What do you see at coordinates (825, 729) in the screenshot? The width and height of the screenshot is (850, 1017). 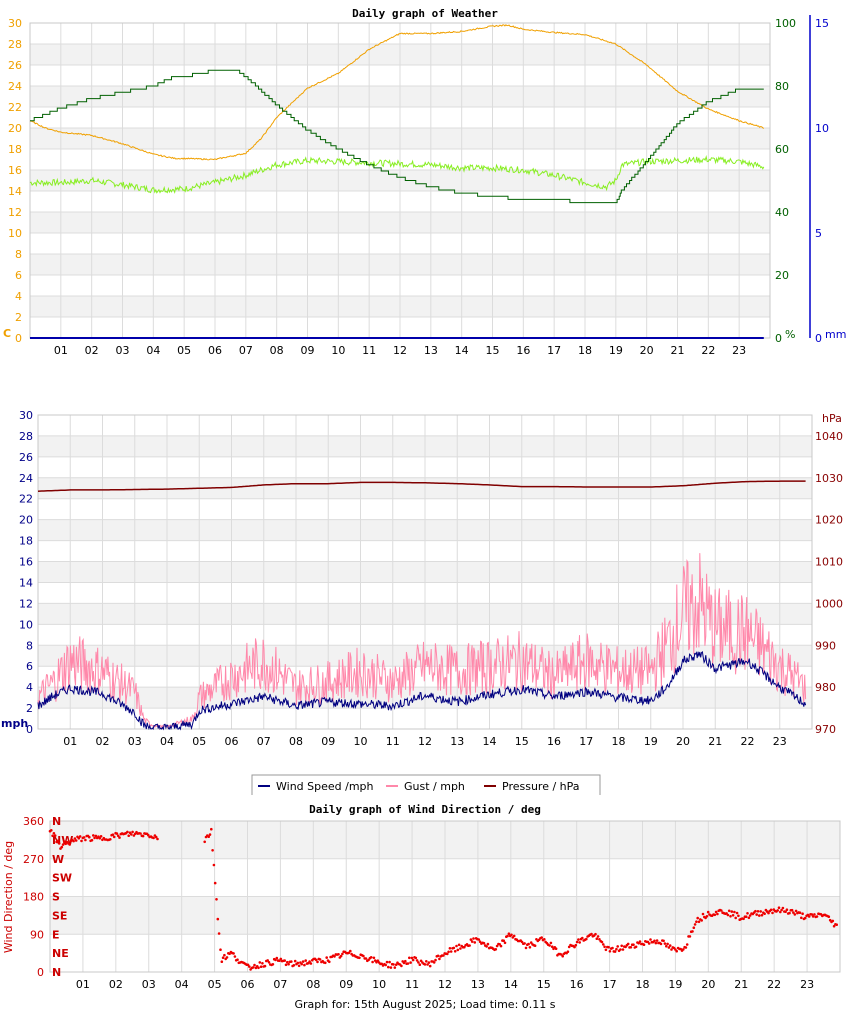 I see `y-right-tick: 970` at bounding box center [825, 729].